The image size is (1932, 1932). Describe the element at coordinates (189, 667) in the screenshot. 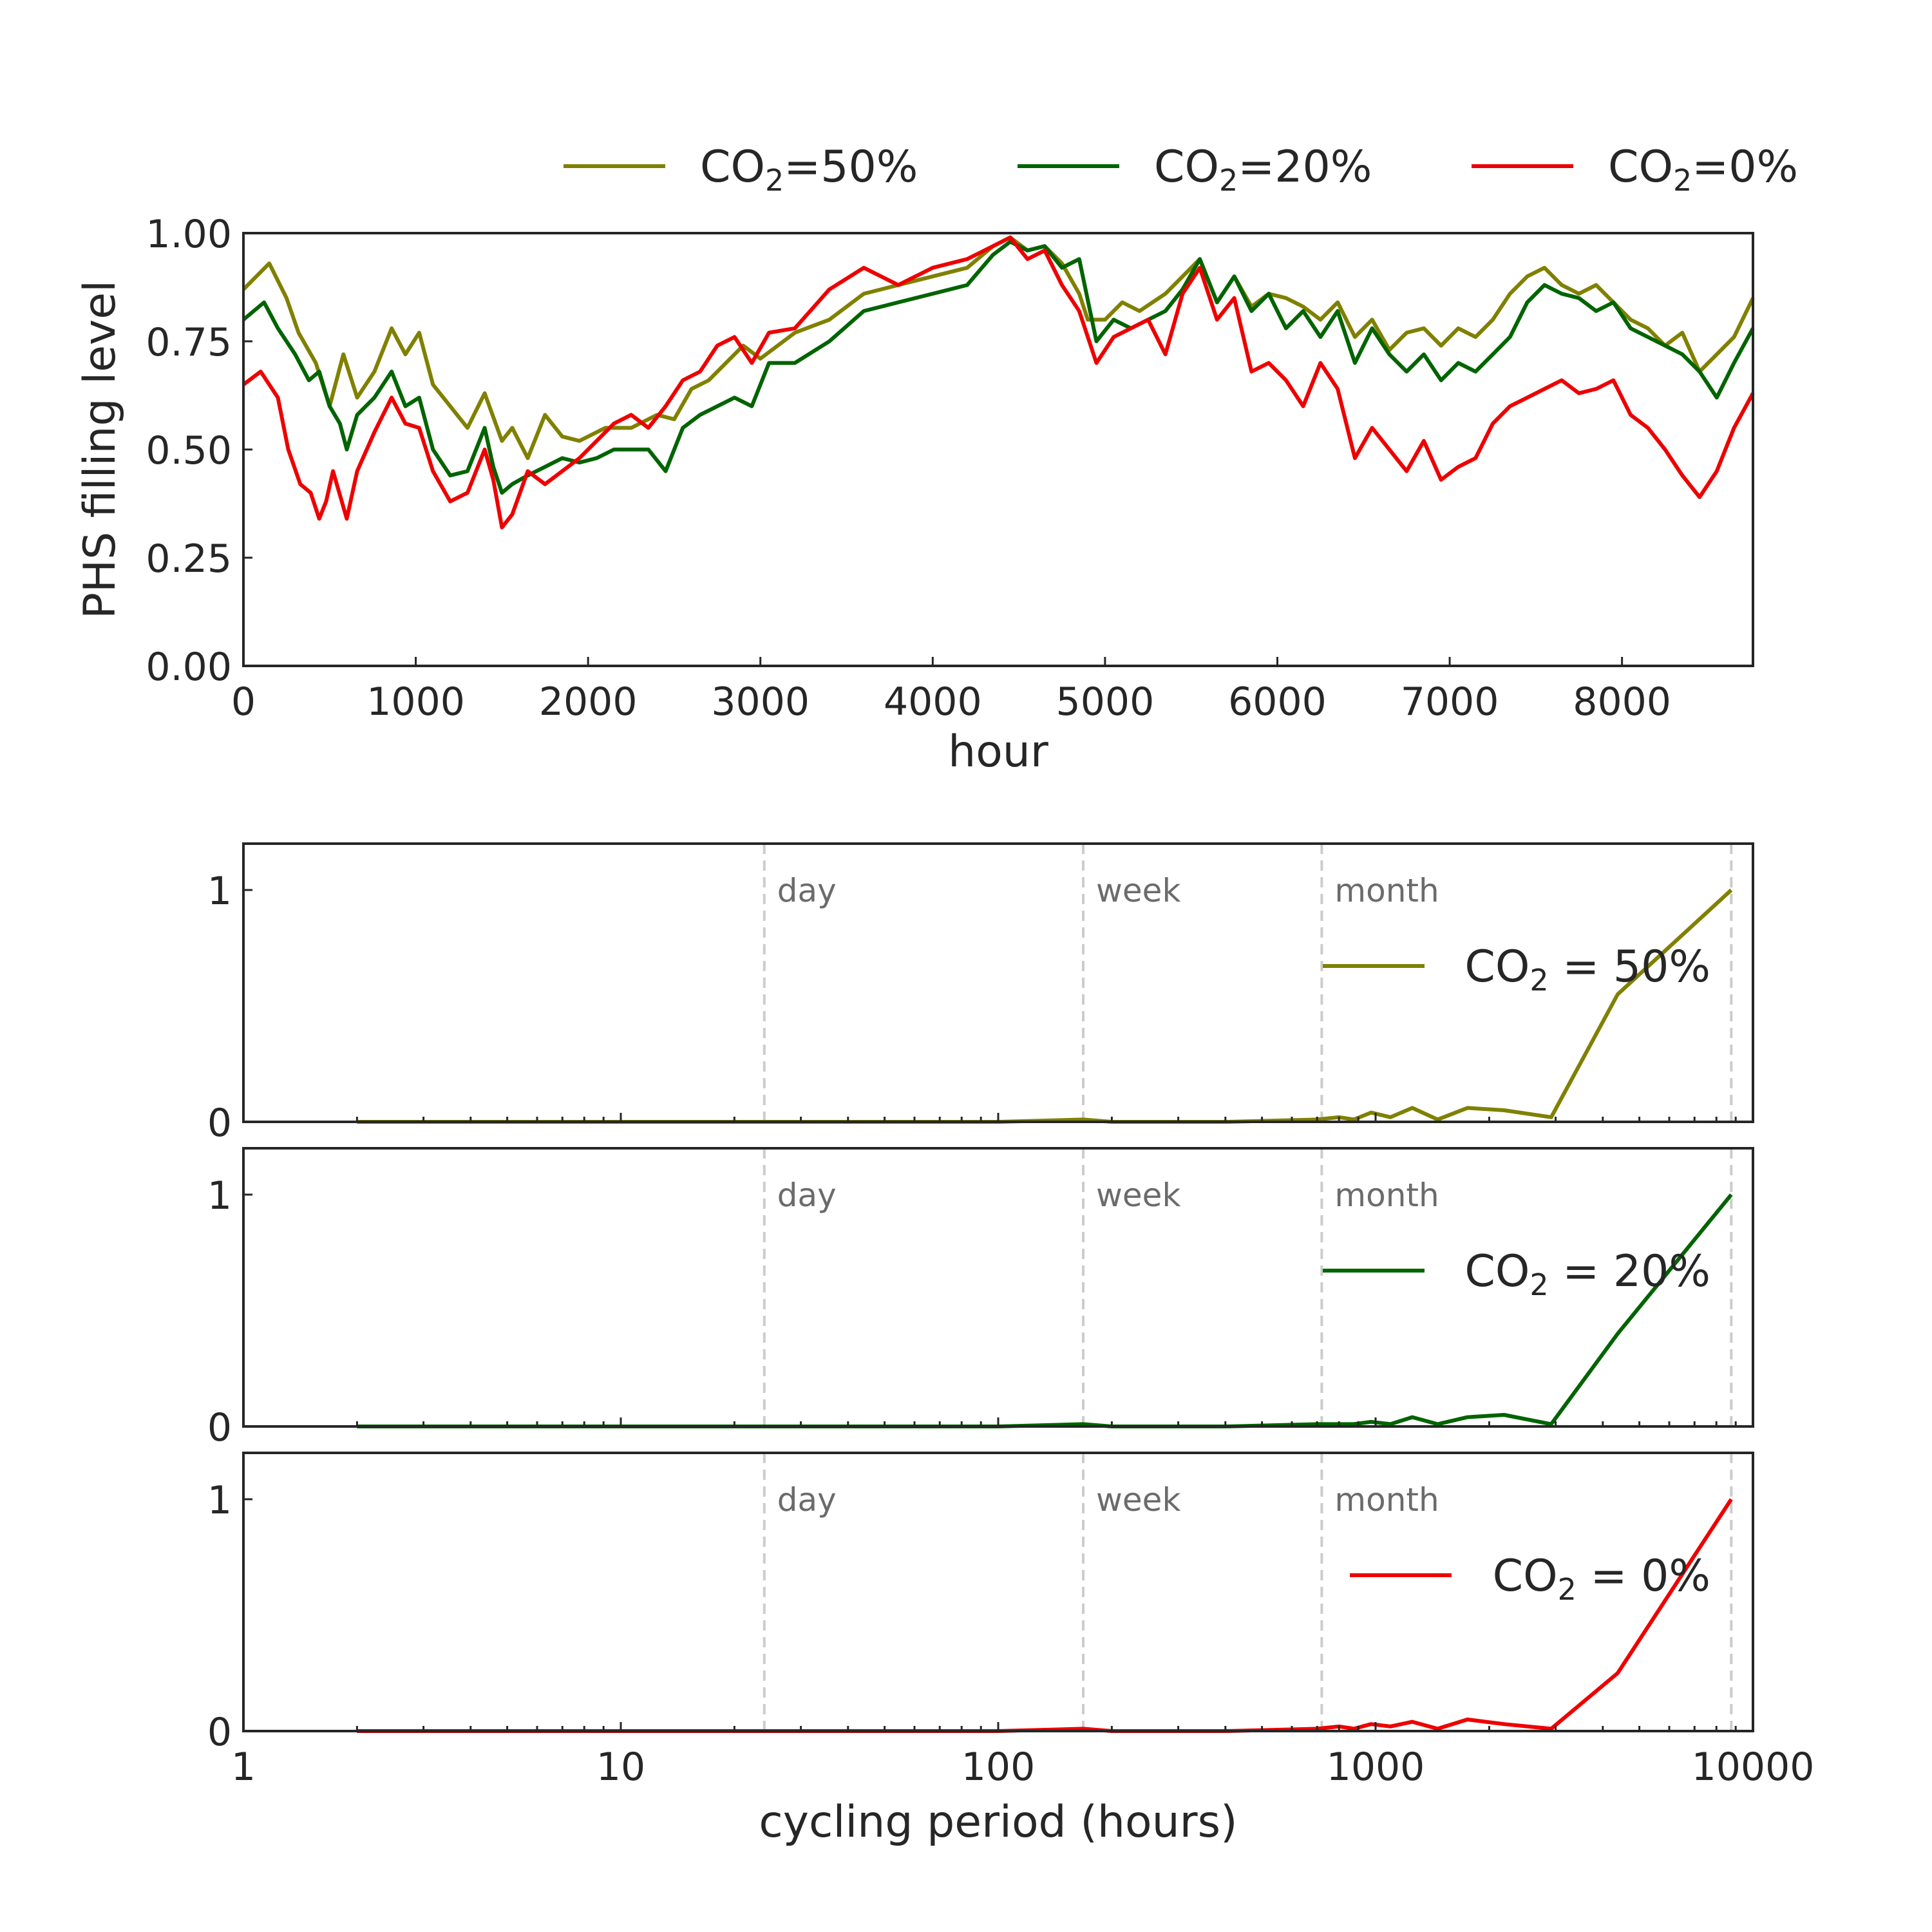

I see `y-tick-label: 0.00` at that location.